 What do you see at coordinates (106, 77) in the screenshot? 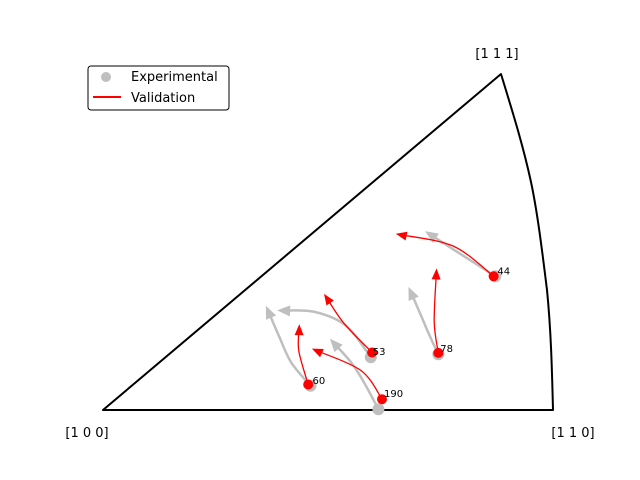
I see `legend-experimental-marker` at bounding box center [106, 77].